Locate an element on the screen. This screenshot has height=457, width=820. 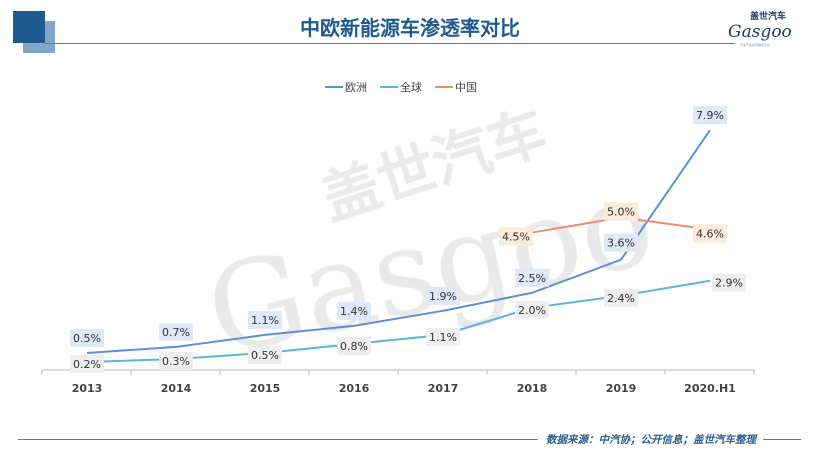
data-label: 3.6% is located at coordinates (621, 242).